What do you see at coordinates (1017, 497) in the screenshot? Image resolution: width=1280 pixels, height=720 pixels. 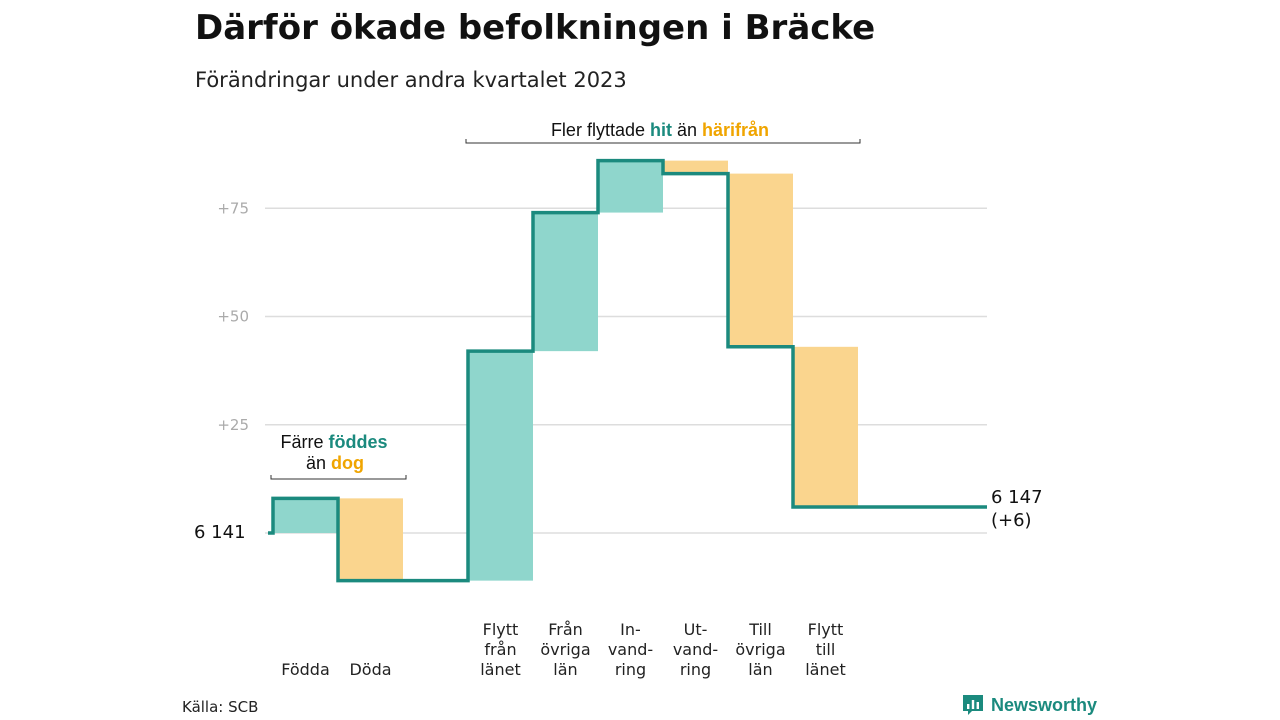 I see `end-value-label: 6 147` at bounding box center [1017, 497].